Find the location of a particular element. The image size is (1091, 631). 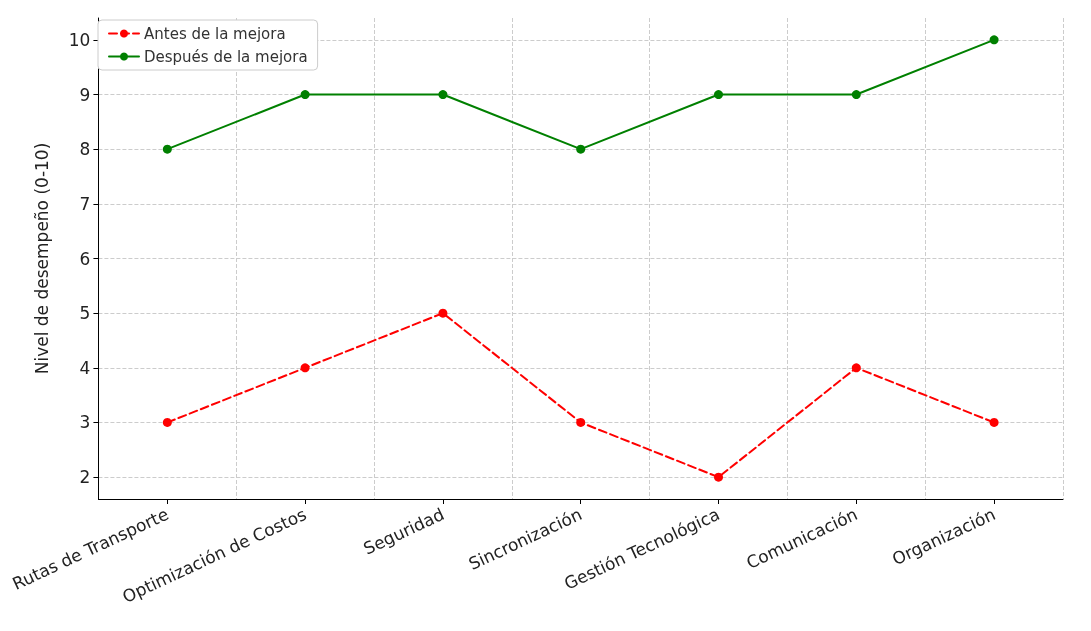

y-tick-label: 3 is located at coordinates (85, 422).